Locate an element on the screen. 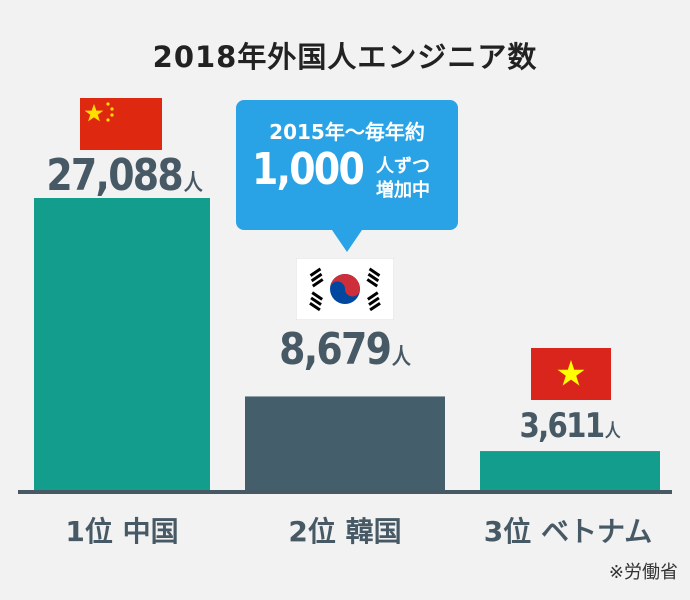 This screenshot has height=600, width=690. category-label-korea: 2位 韓国 is located at coordinates (345, 531).